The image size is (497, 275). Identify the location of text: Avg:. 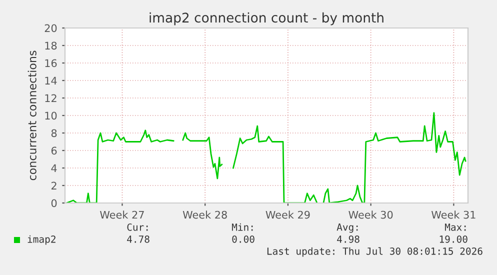
(347, 228).